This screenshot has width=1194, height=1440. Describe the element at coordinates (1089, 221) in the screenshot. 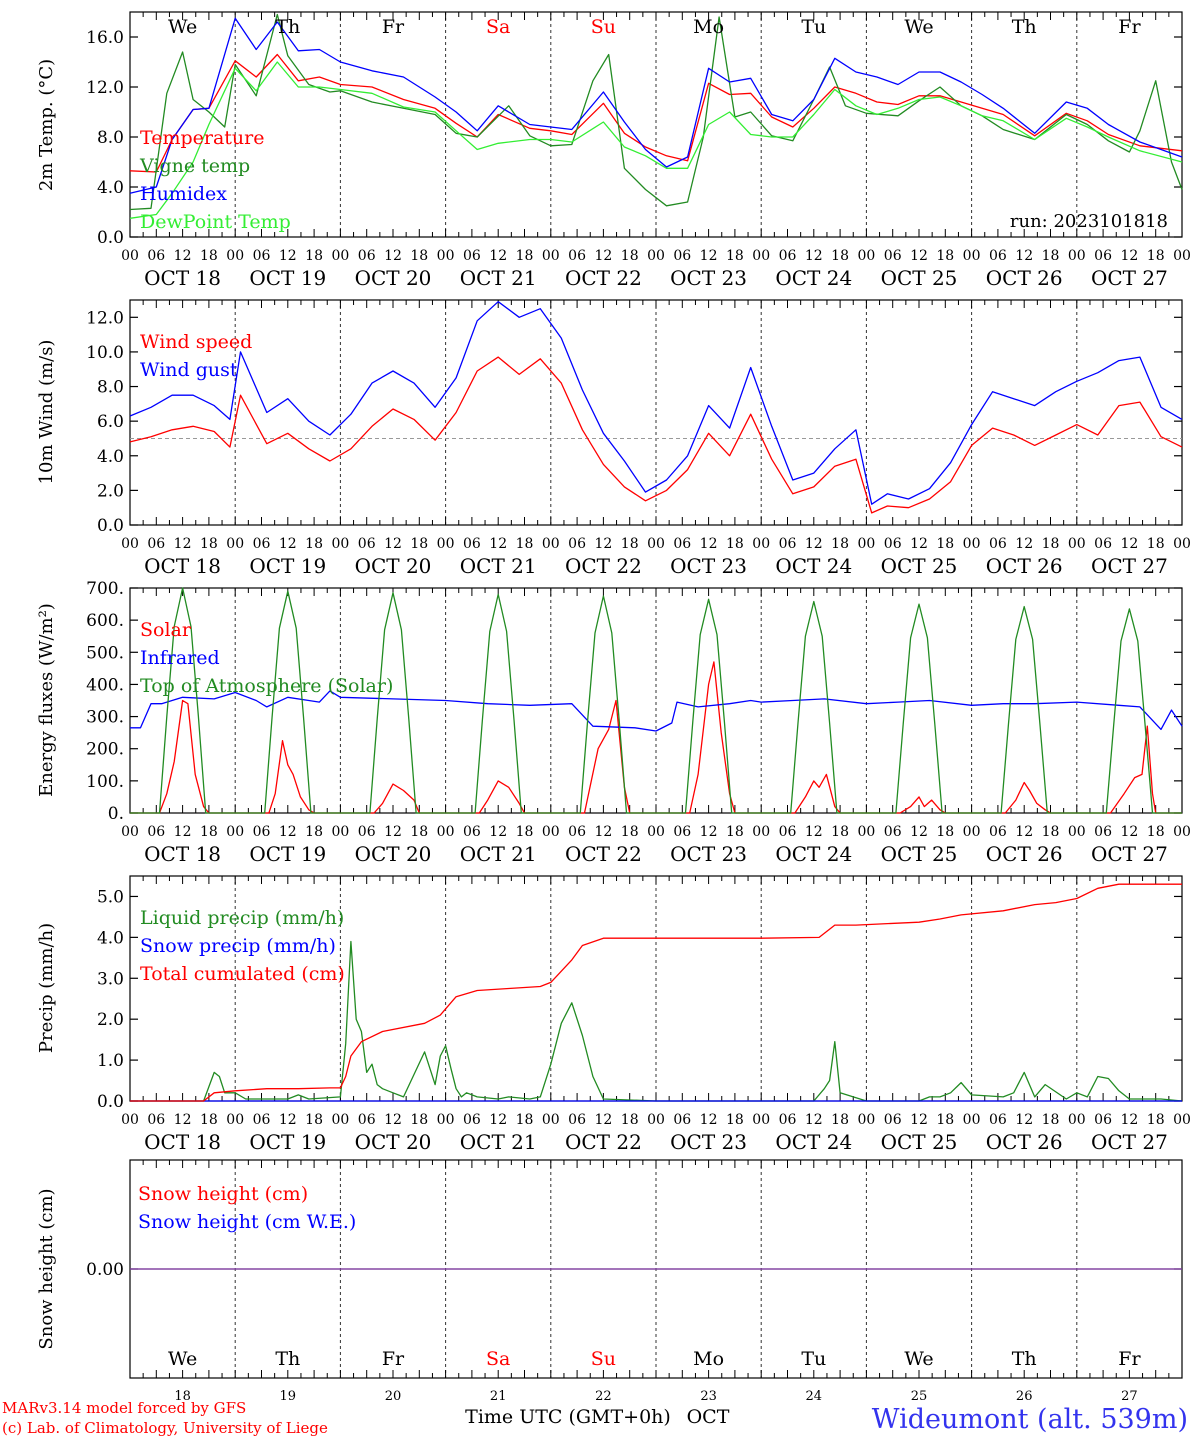

I see `run-label: run: 2023101818` at that location.